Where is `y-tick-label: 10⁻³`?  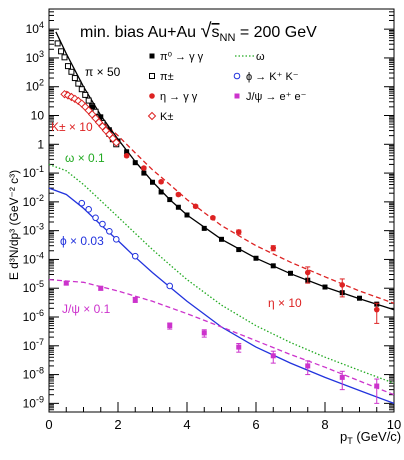
y-tick-label: 10⁻³ is located at coordinates (33, 230).